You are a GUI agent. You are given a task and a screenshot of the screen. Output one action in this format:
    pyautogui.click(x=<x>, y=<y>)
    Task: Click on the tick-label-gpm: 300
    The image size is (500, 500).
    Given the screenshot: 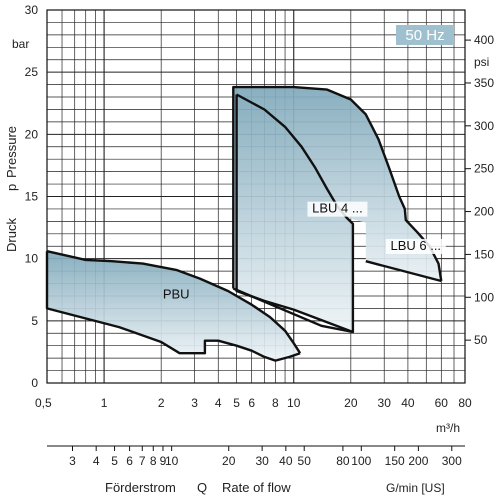 What is the action you would take?
    pyautogui.click(x=452, y=461)
    